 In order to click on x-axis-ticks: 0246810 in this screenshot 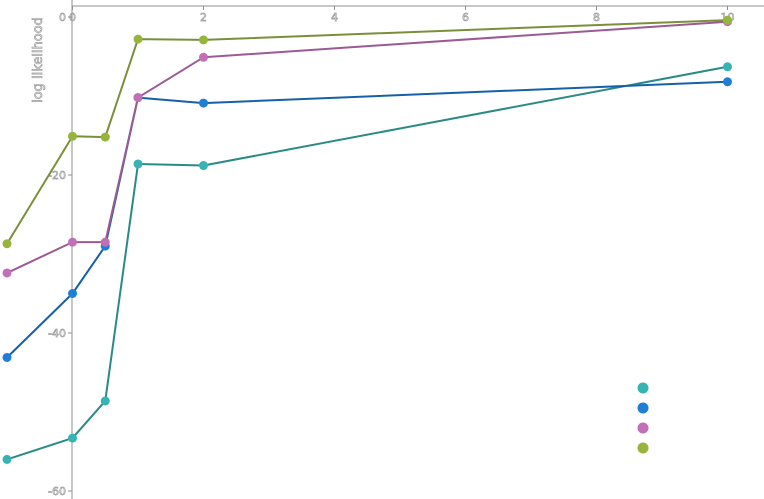, I will do `click(402, 15)`.